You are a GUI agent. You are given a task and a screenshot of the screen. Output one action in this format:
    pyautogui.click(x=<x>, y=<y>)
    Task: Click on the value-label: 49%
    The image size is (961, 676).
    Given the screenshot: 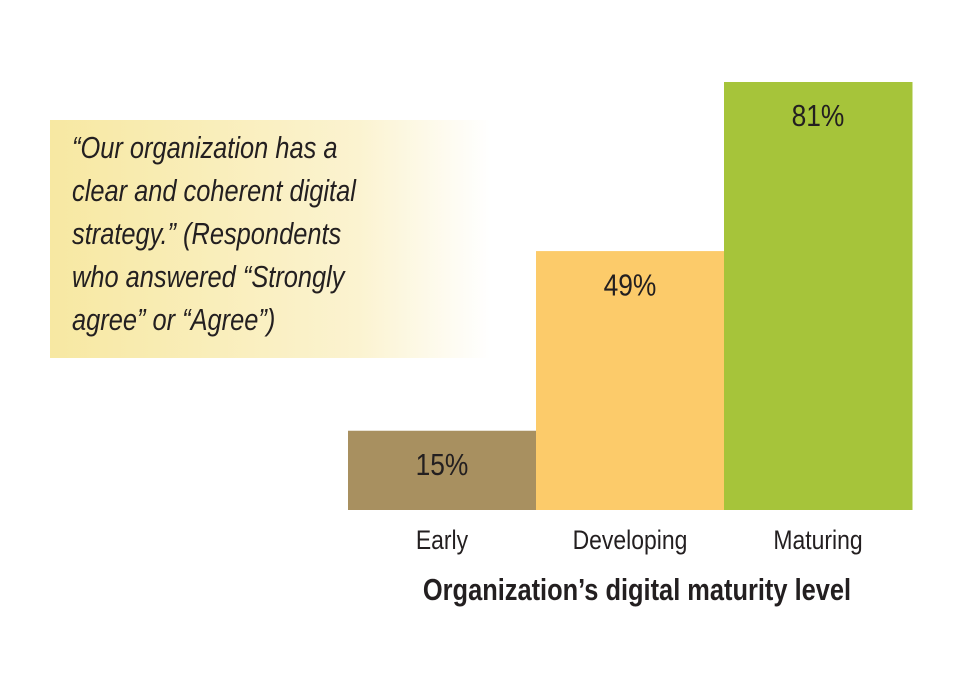 What is the action you would take?
    pyautogui.click(x=630, y=285)
    